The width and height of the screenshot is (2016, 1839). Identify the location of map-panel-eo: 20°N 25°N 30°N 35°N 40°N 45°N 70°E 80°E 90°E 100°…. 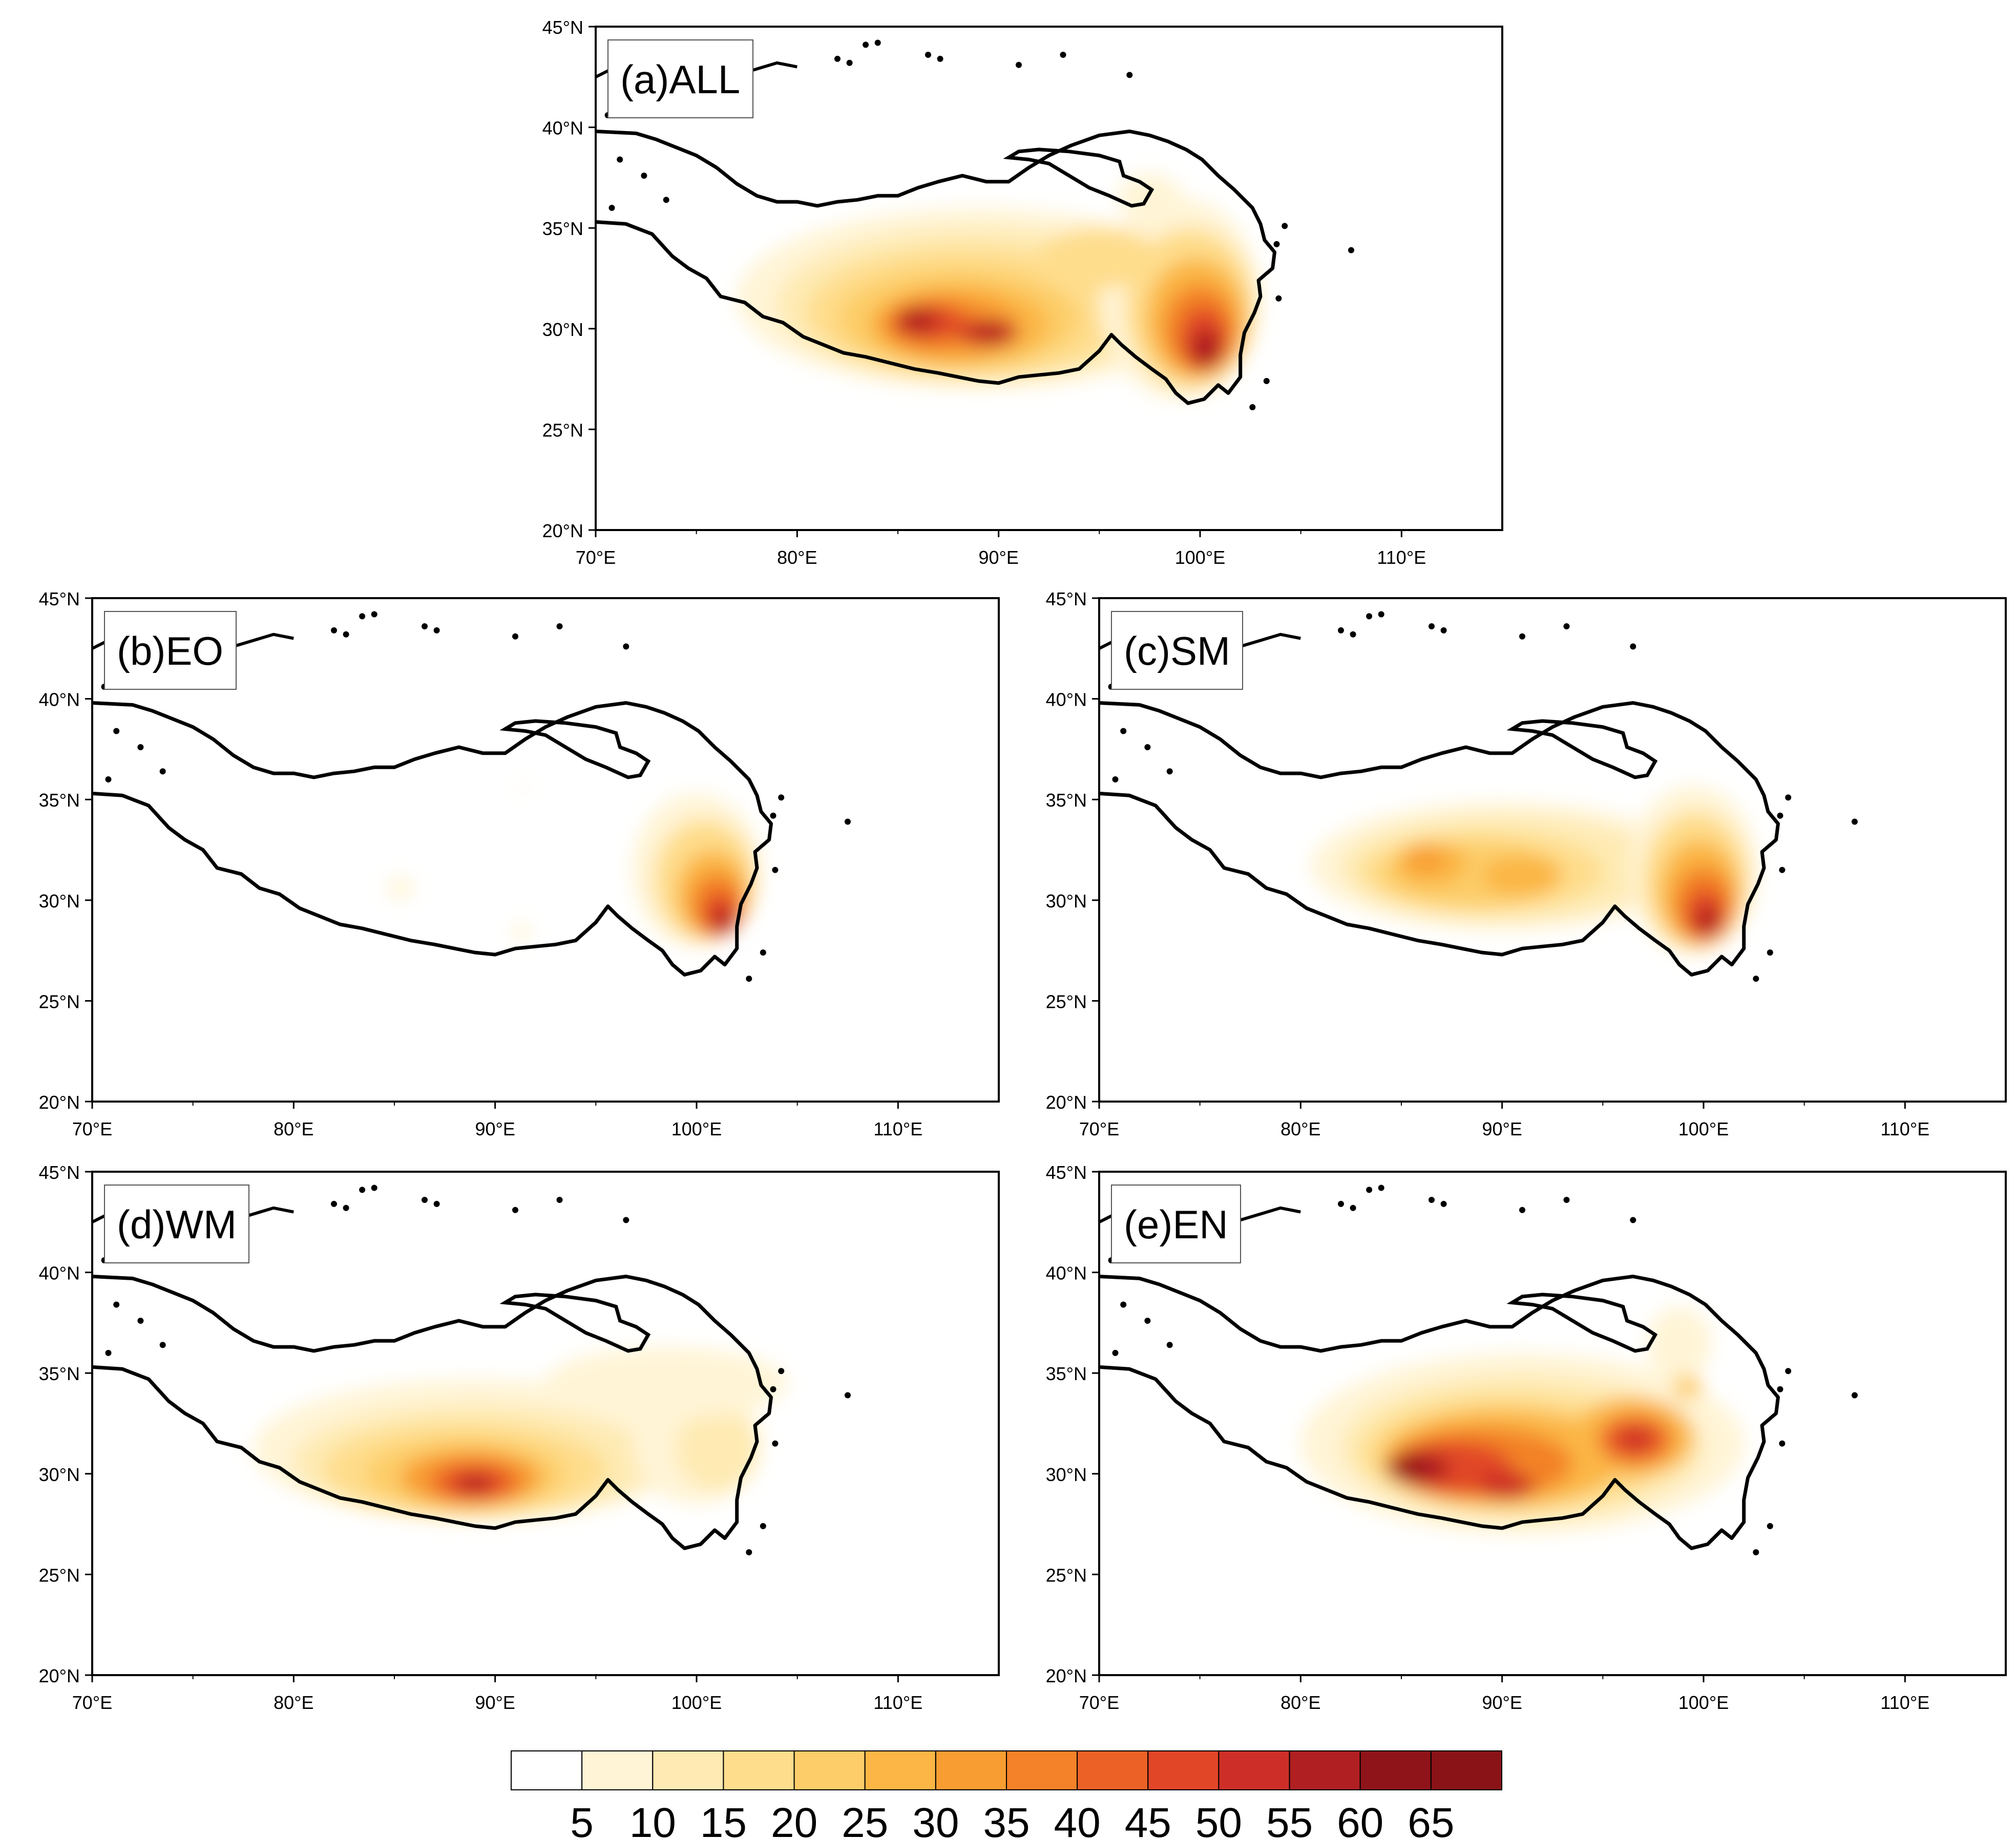
(519, 863).